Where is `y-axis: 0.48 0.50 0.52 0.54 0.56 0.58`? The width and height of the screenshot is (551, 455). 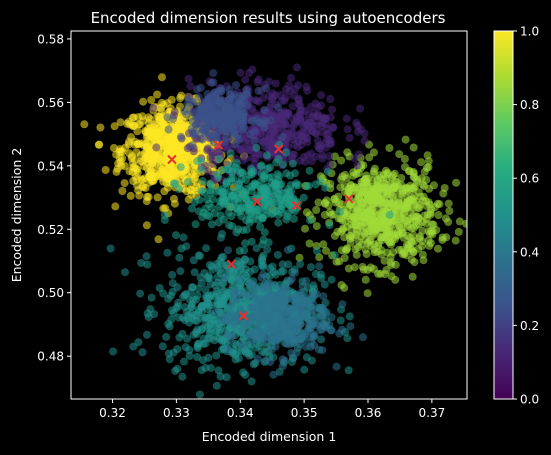
y-axis: 0.48 0.50 0.52 0.54 0.56 0.58 is located at coordinates (54, 198).